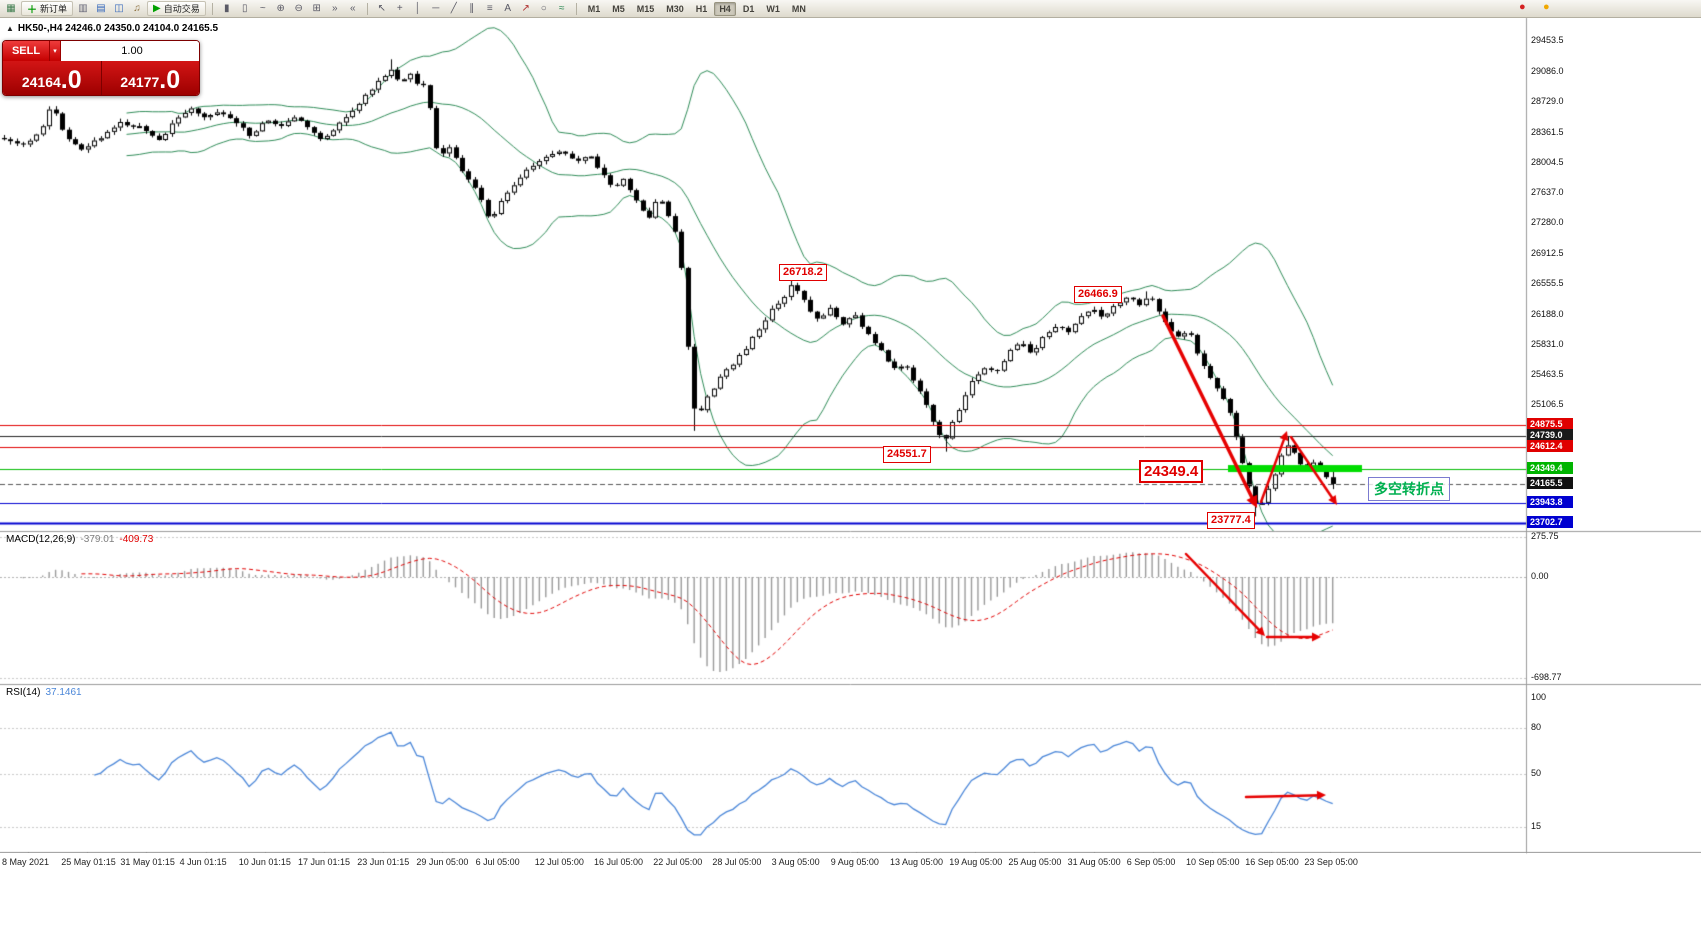  I want to click on arrow-object-icon: ↗, so click(525, 8).